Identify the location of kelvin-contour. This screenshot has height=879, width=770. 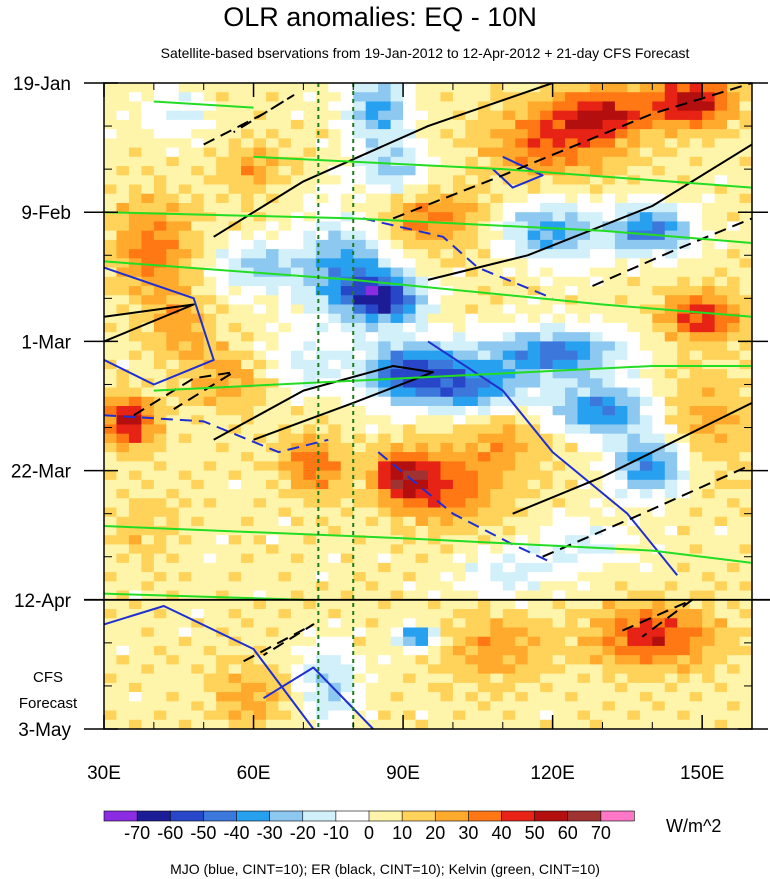
(203, 104).